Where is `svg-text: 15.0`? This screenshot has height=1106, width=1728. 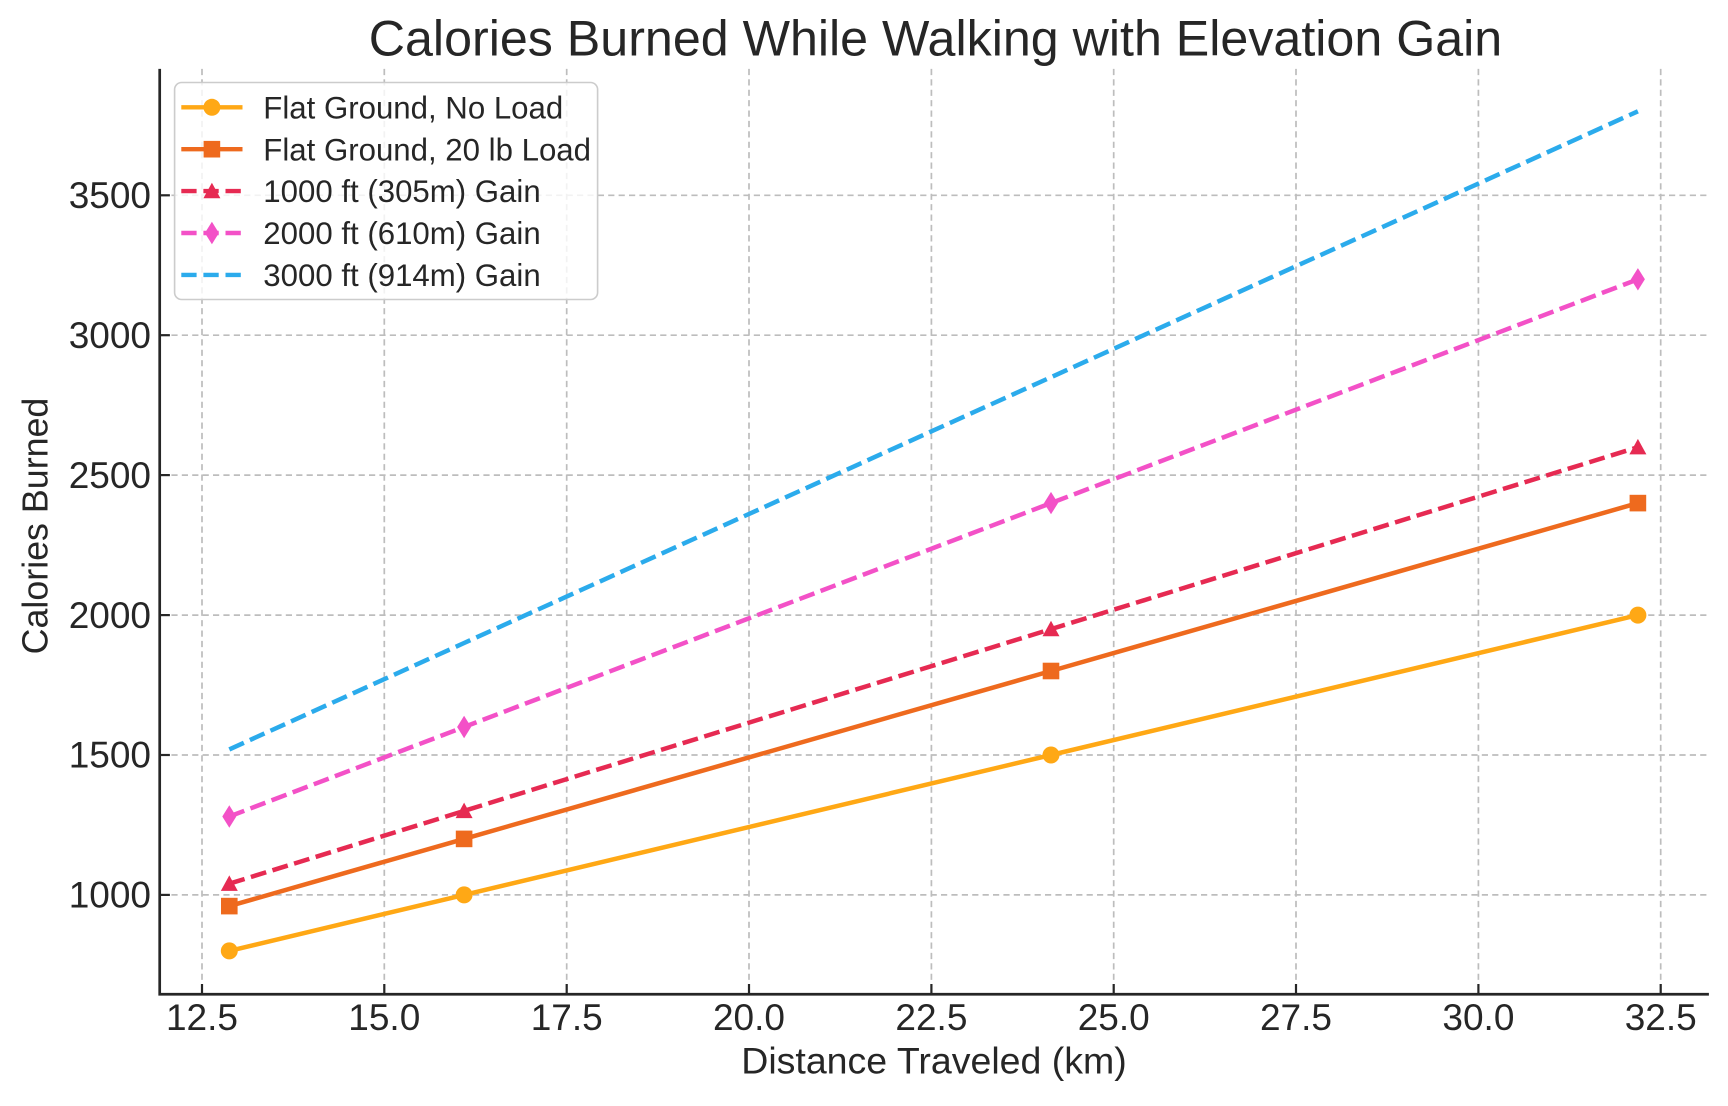 svg-text: 15.0 is located at coordinates (384, 1017).